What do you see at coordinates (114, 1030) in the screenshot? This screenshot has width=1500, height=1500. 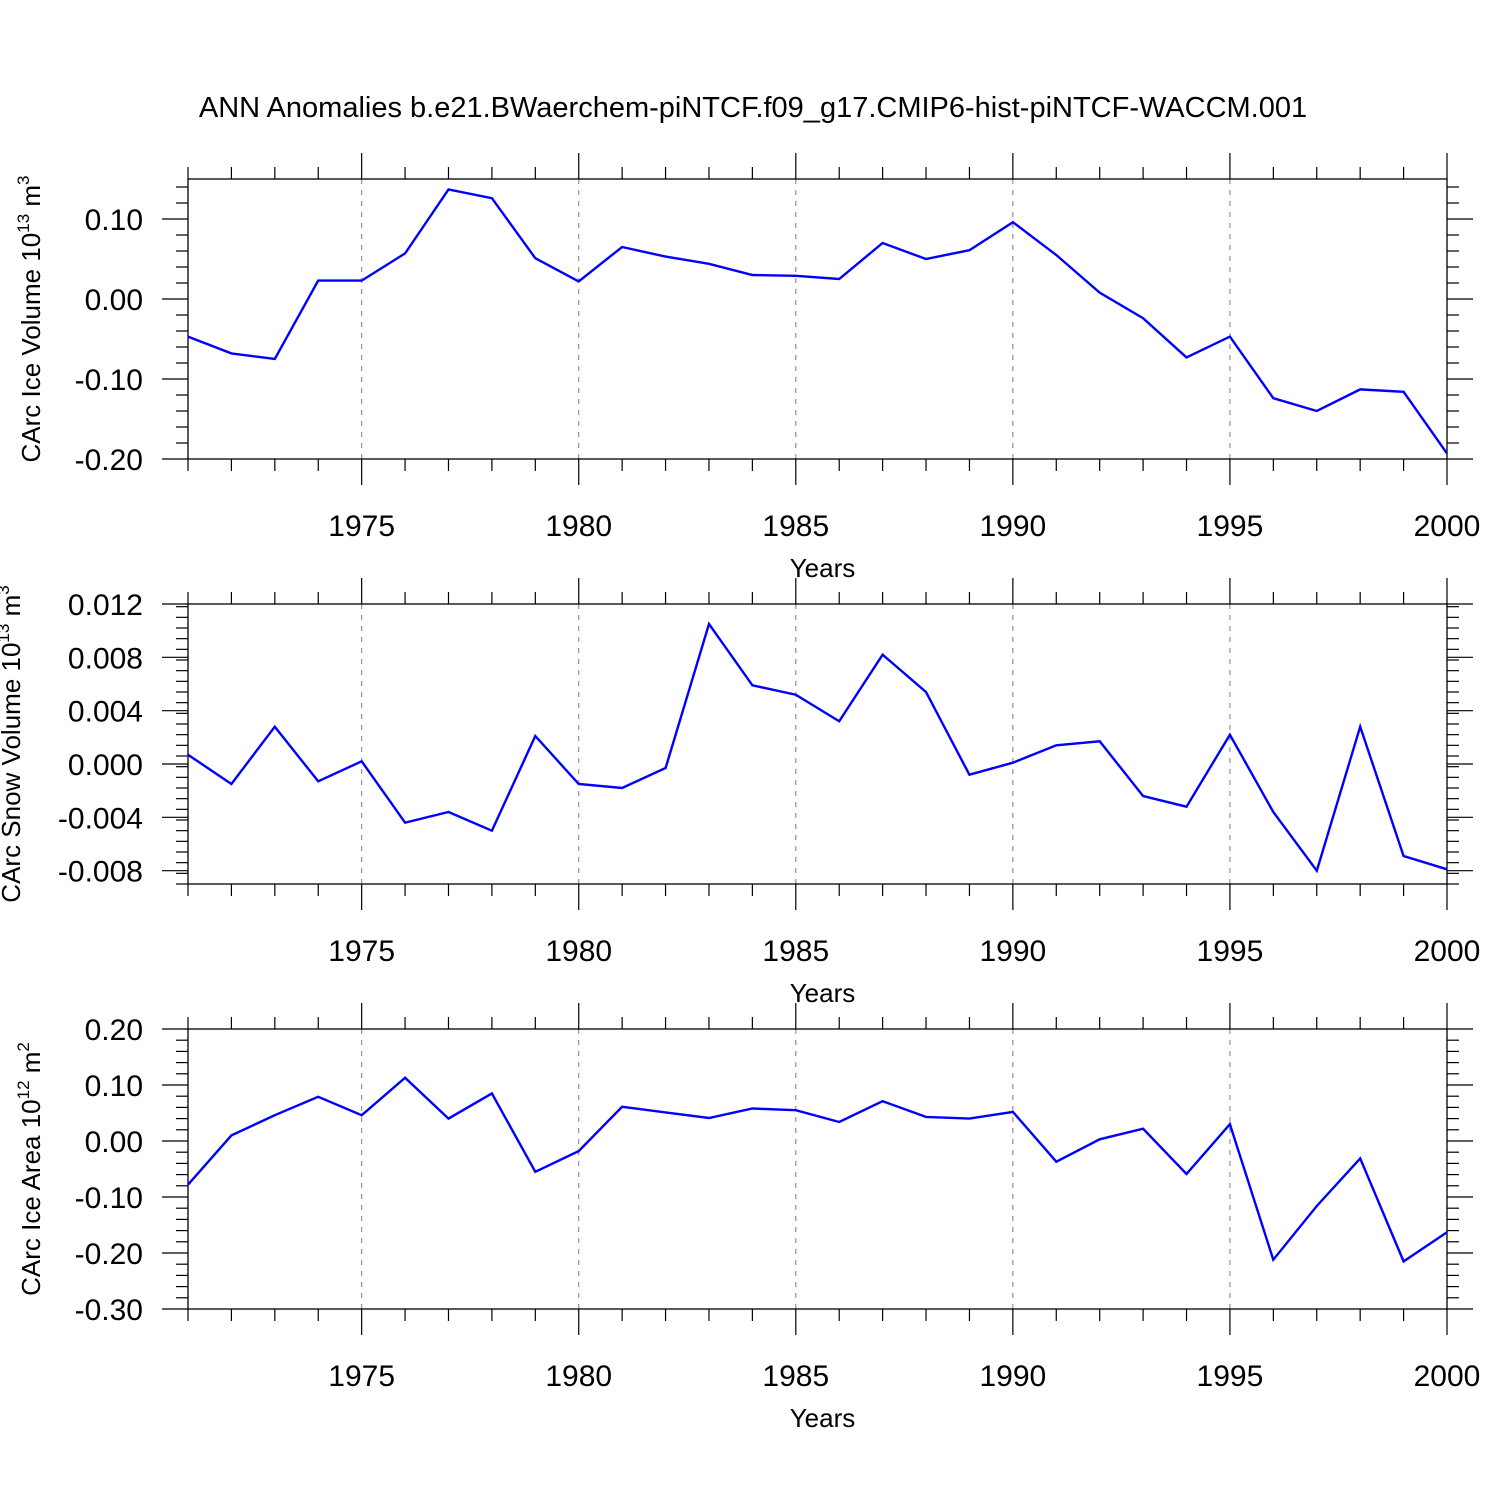 I see `y-tick-label: 0.20` at bounding box center [114, 1030].